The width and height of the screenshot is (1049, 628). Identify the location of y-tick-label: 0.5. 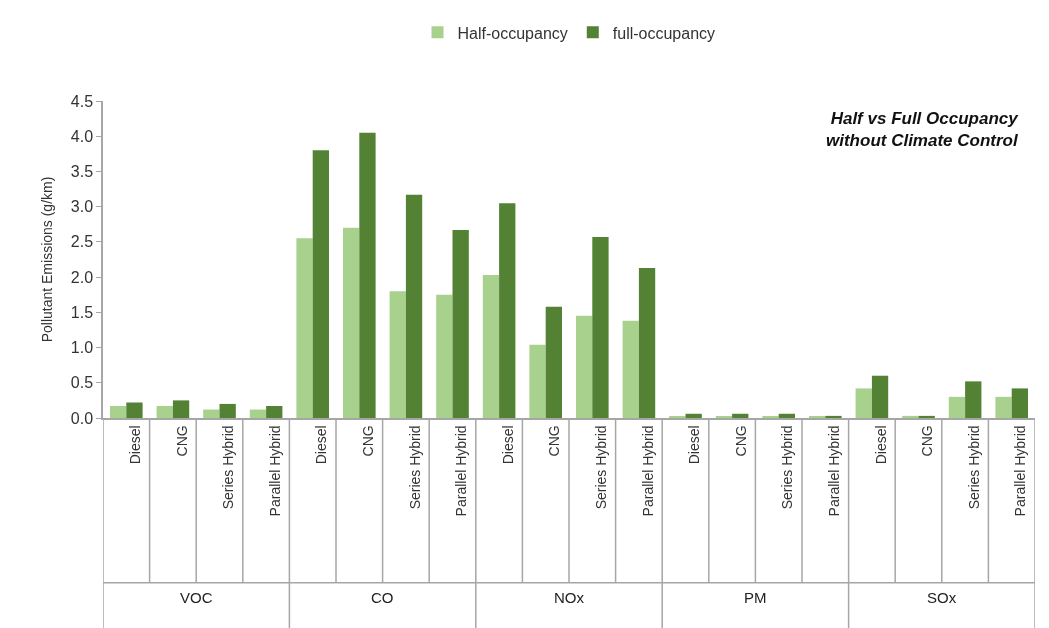
(82, 383).